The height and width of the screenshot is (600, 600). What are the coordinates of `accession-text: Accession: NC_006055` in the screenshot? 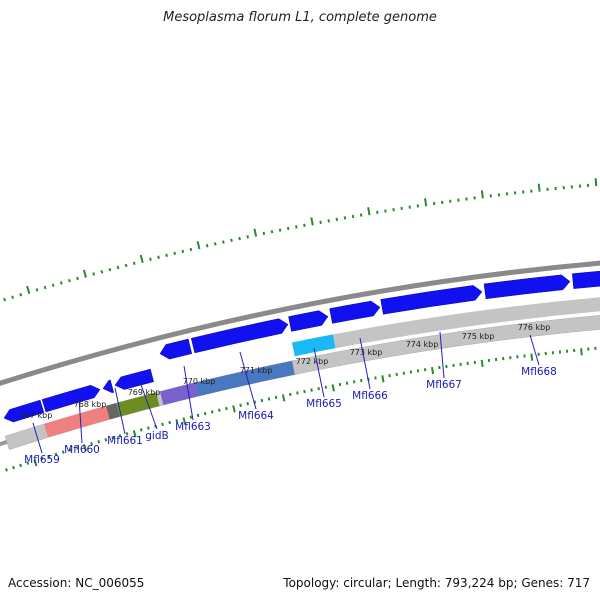 It's located at (76, 583).